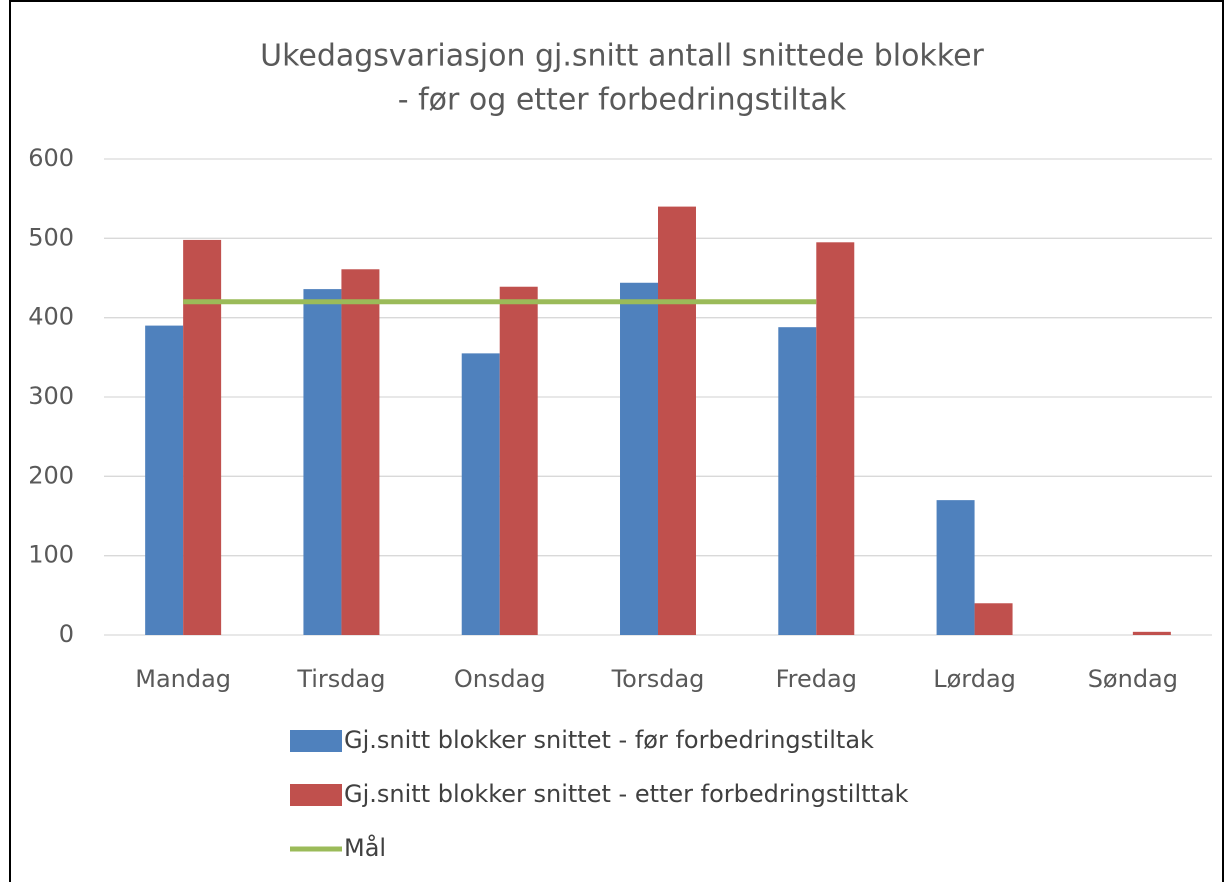 The image size is (1225, 882). Describe the element at coordinates (183, 679) in the screenshot. I see `x-tick-label: Mandag` at that location.